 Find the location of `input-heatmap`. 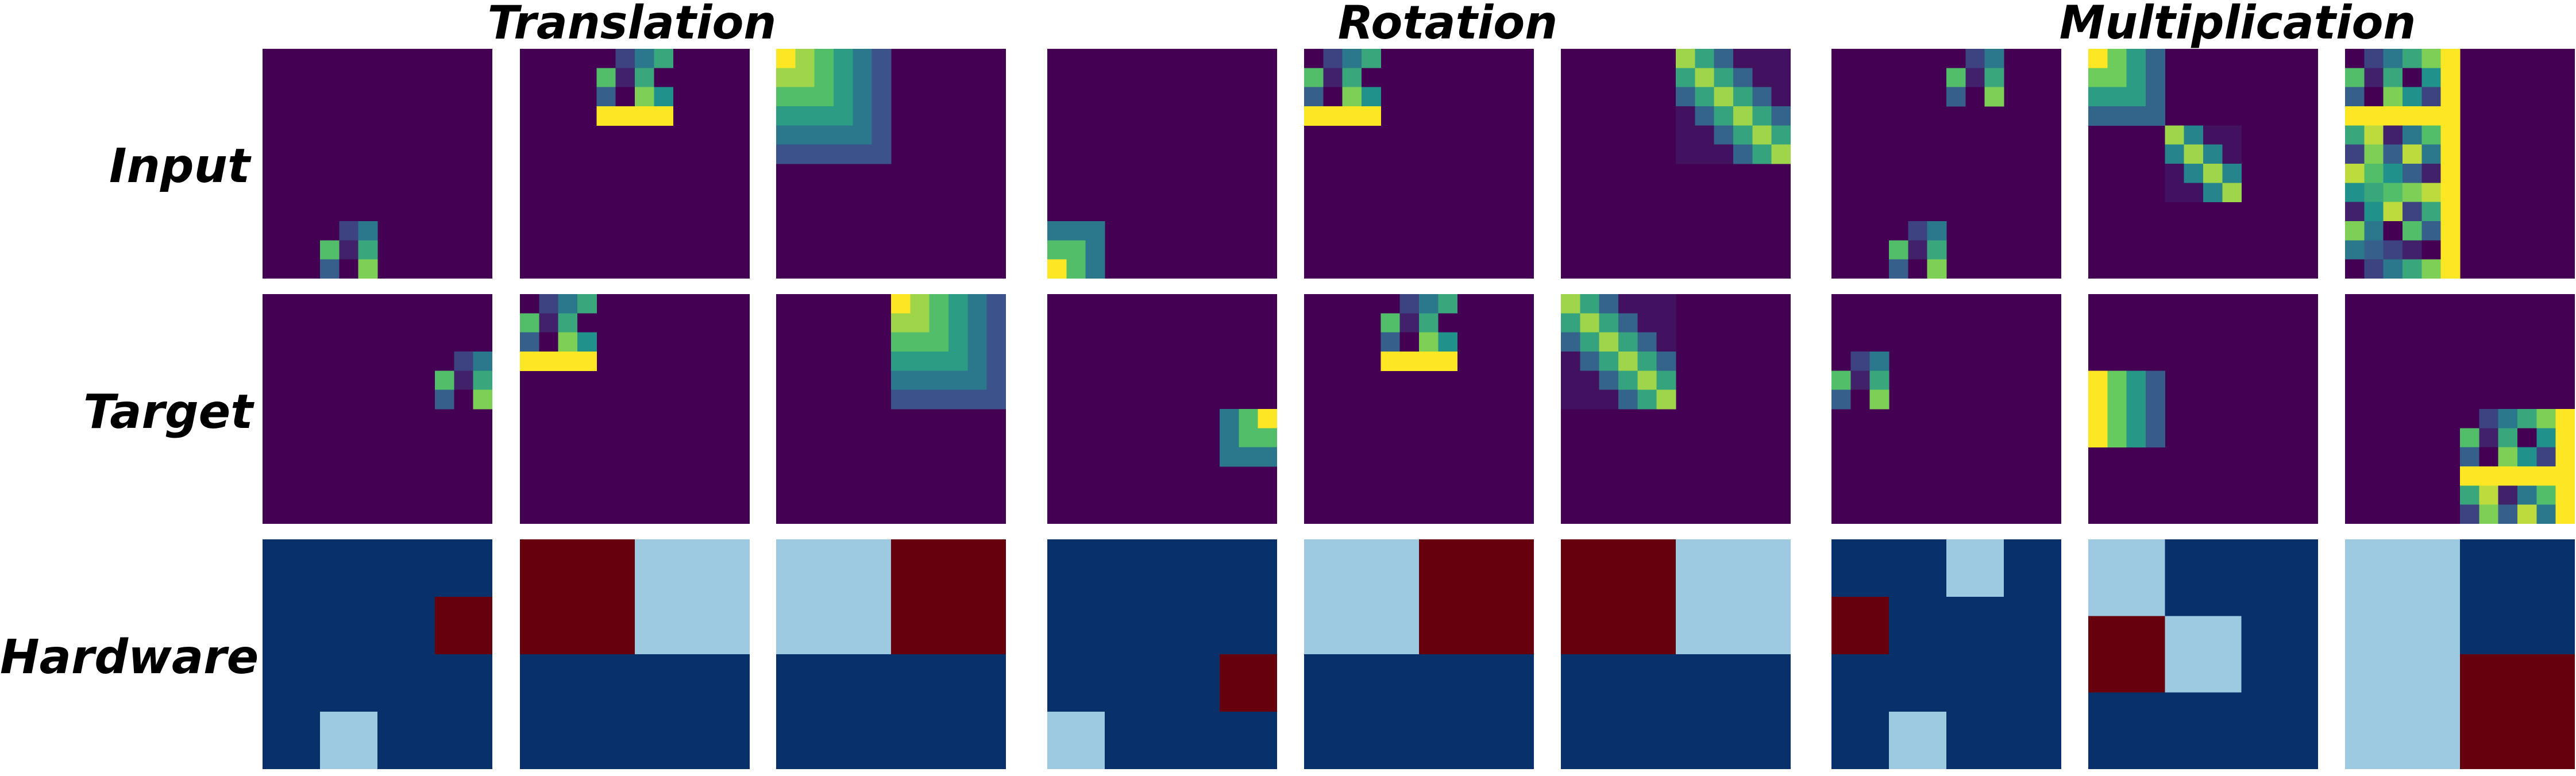

input-heatmap is located at coordinates (2203, 164).